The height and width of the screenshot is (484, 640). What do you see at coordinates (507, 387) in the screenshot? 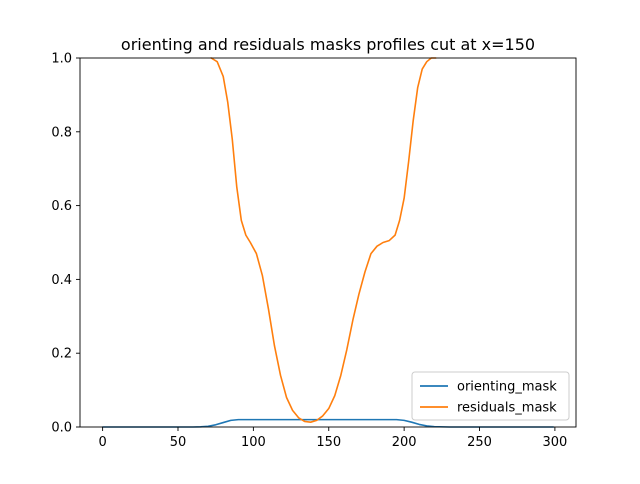
I see `legend-label-orienting-mask: orienting_mask` at bounding box center [507, 387].